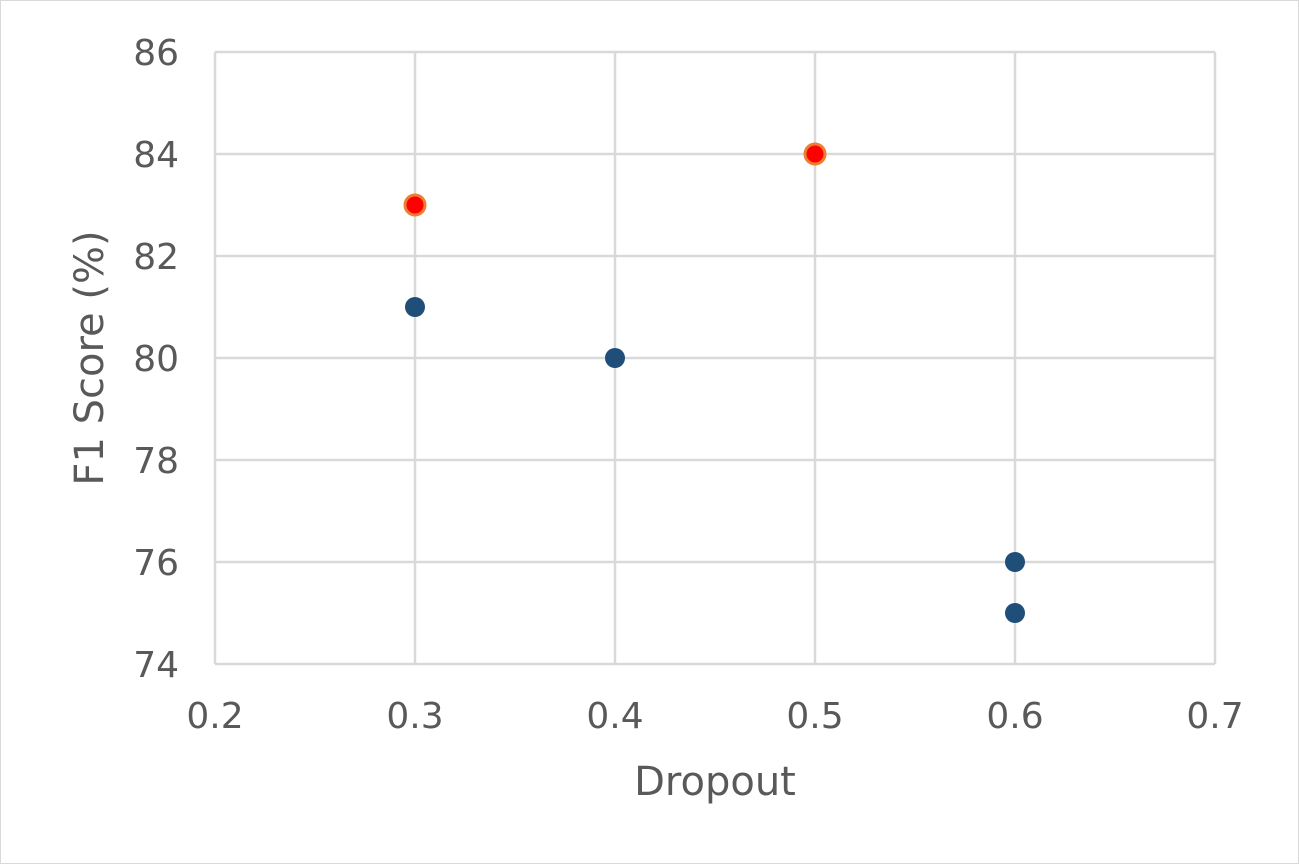 This screenshot has width=1299, height=864. What do you see at coordinates (214, 716) in the screenshot?
I see `x-tick-label: 0.2` at bounding box center [214, 716].